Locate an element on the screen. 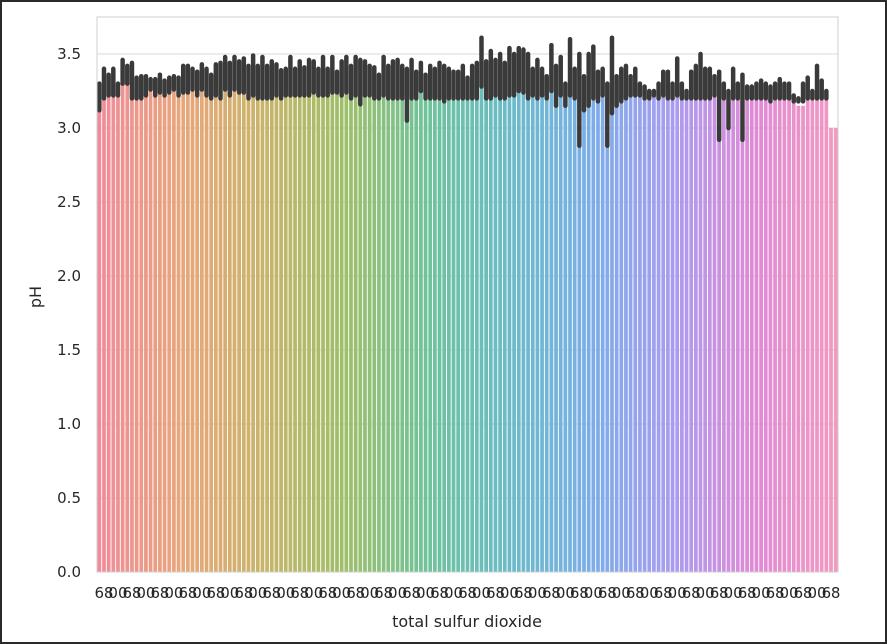 The width and height of the screenshot is (887, 644). y-tick-label: 1.5 is located at coordinates (69, 350).